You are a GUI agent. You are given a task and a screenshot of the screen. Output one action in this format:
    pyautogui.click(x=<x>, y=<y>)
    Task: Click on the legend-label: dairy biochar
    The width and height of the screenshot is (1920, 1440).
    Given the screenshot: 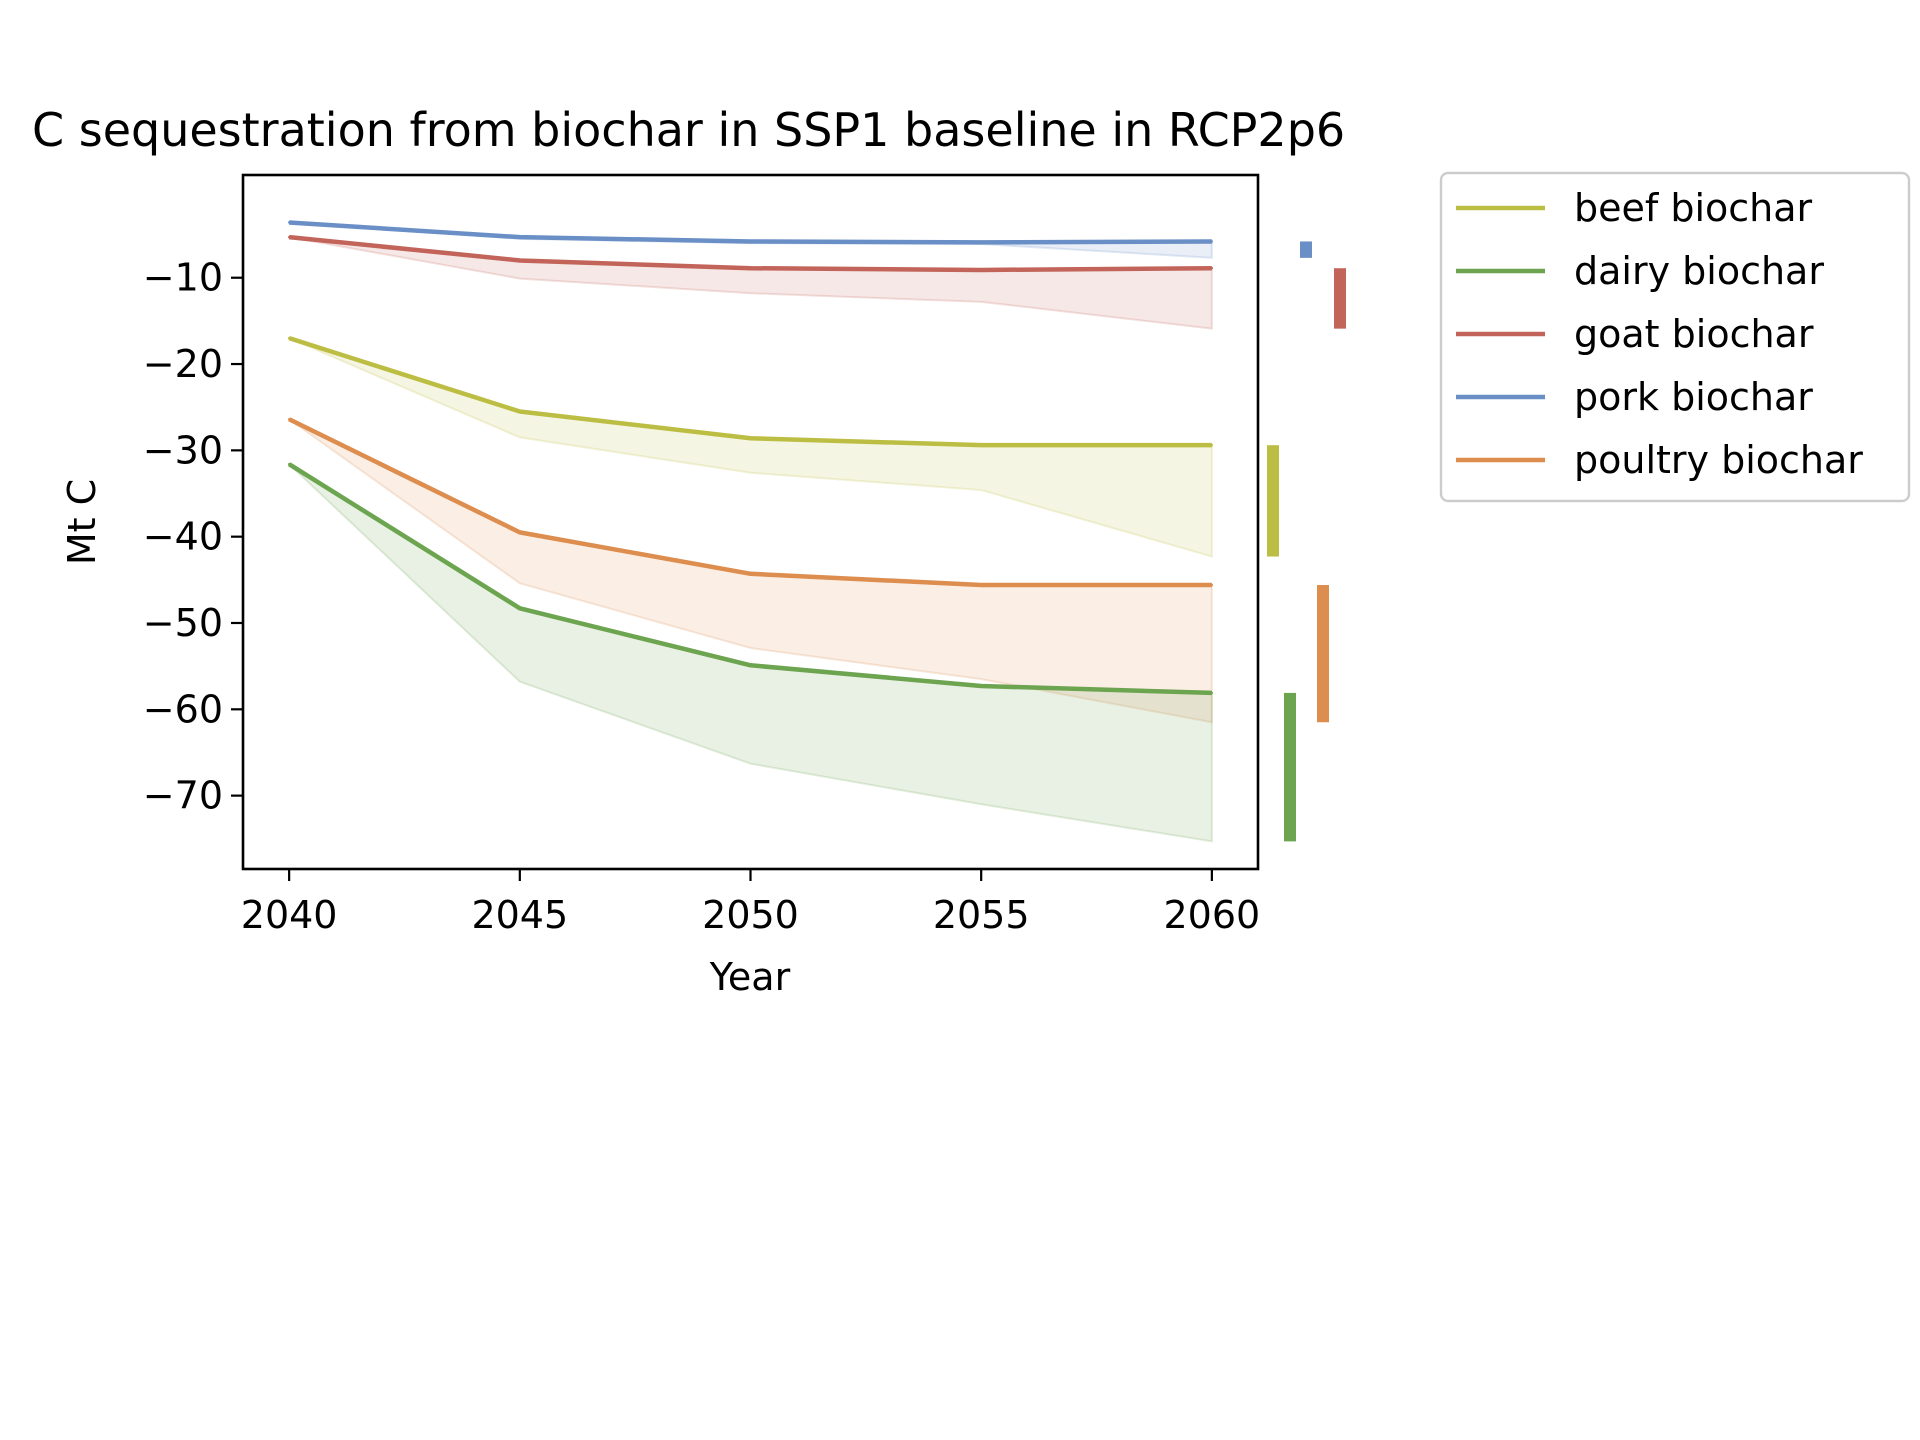 What is the action you would take?
    pyautogui.click(x=1699, y=271)
    